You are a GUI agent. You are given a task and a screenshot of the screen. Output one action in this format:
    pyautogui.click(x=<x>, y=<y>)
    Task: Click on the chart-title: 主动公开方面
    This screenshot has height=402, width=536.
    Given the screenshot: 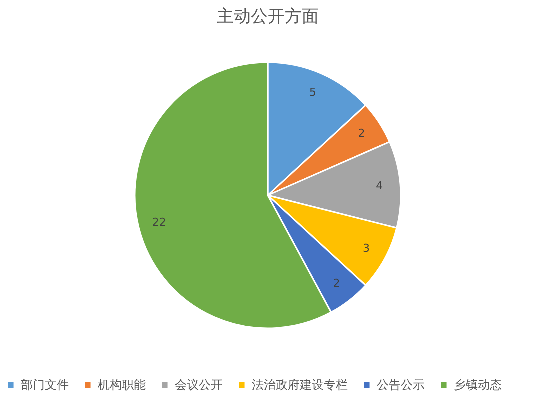 What is the action you would take?
    pyautogui.click(x=268, y=17)
    